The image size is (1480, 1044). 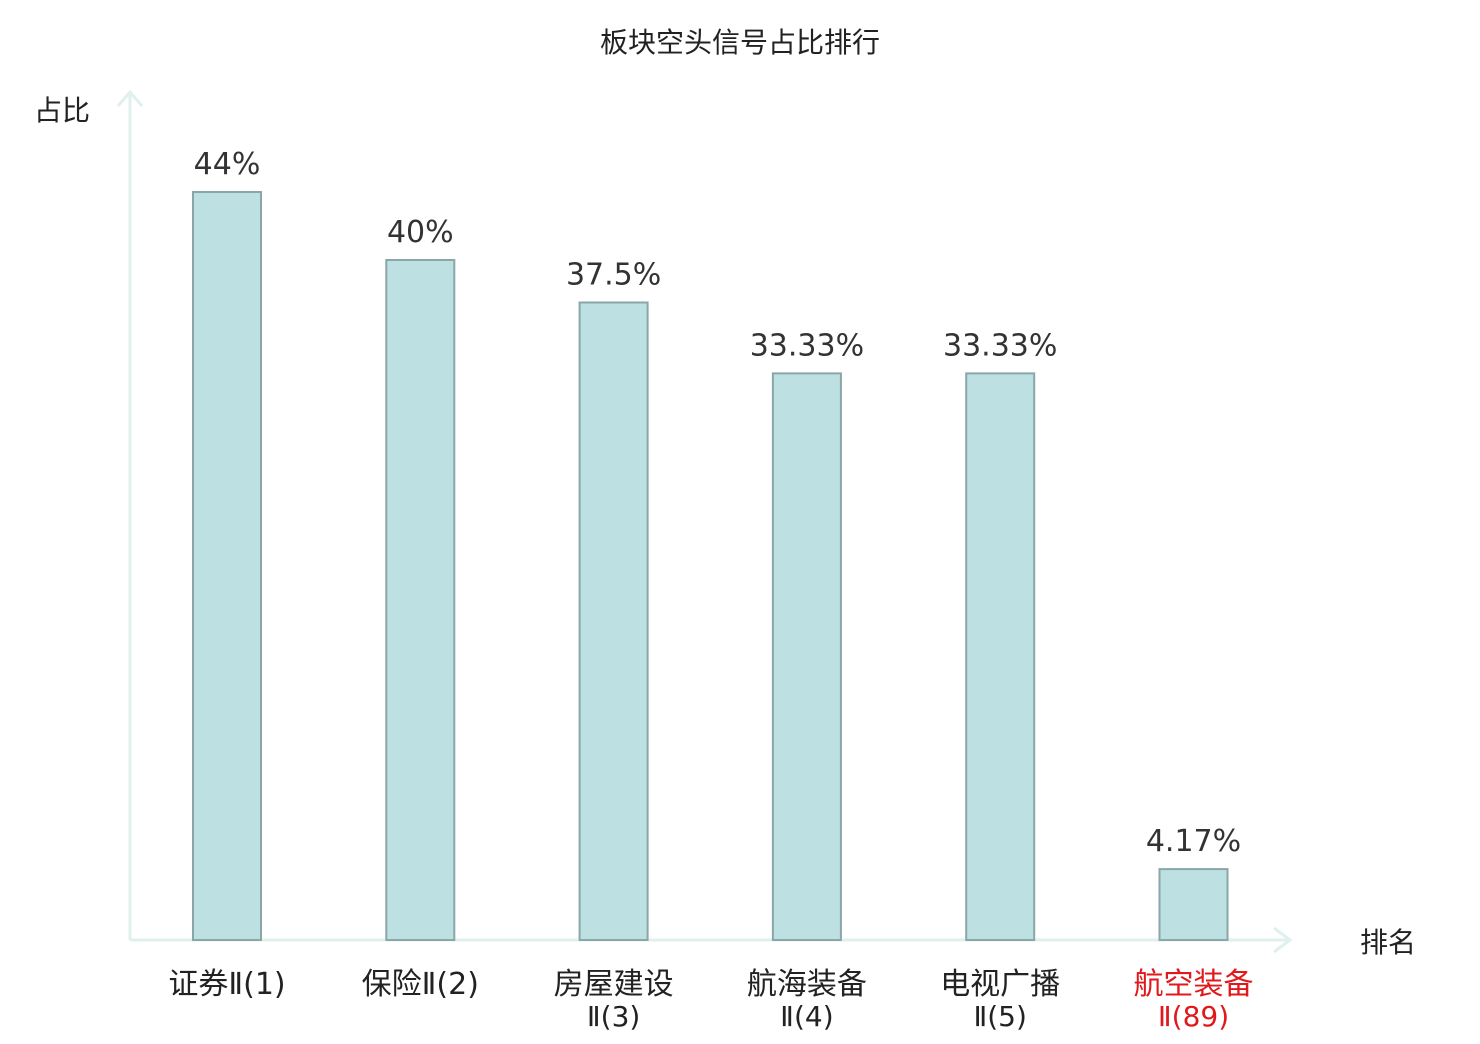 What do you see at coordinates (1283, 940) in the screenshot?
I see `x-axis-arrow-icon` at bounding box center [1283, 940].